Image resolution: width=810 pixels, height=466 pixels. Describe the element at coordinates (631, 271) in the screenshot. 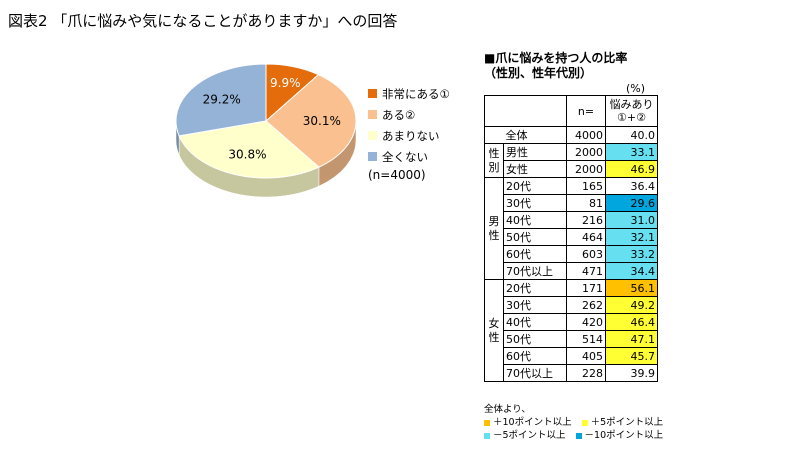

I see `row-value: 34.4` at that location.